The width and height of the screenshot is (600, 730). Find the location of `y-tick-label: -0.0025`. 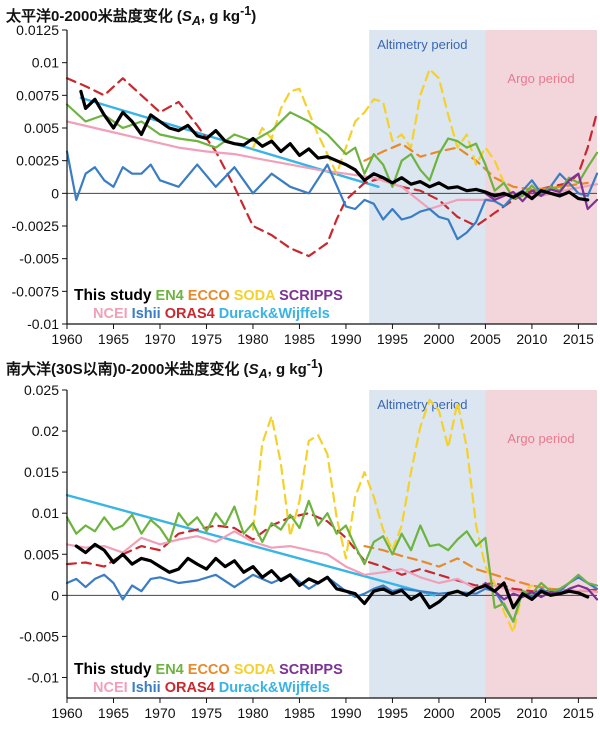

y-tick-label: -0.0025 is located at coordinates (36, 226).